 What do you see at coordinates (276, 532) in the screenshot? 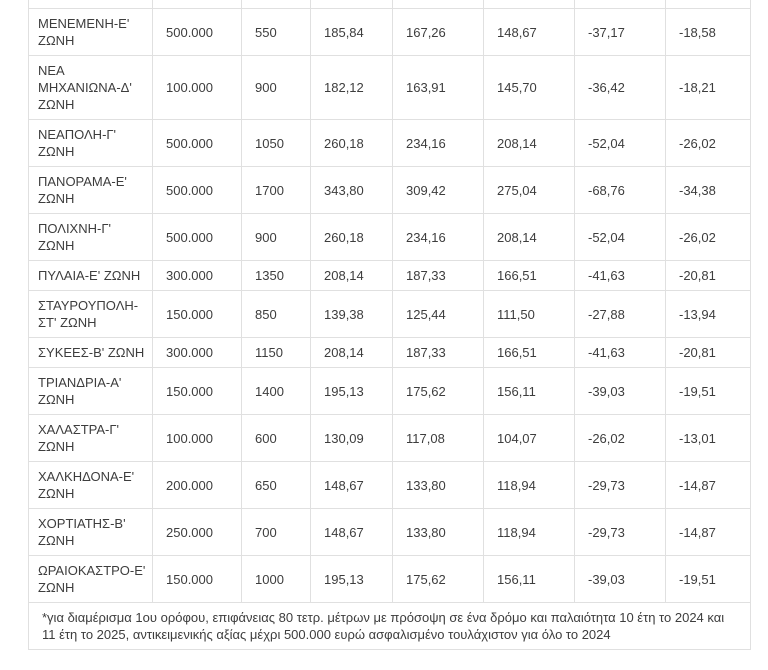
I see `value-cell: 700` at bounding box center [276, 532].